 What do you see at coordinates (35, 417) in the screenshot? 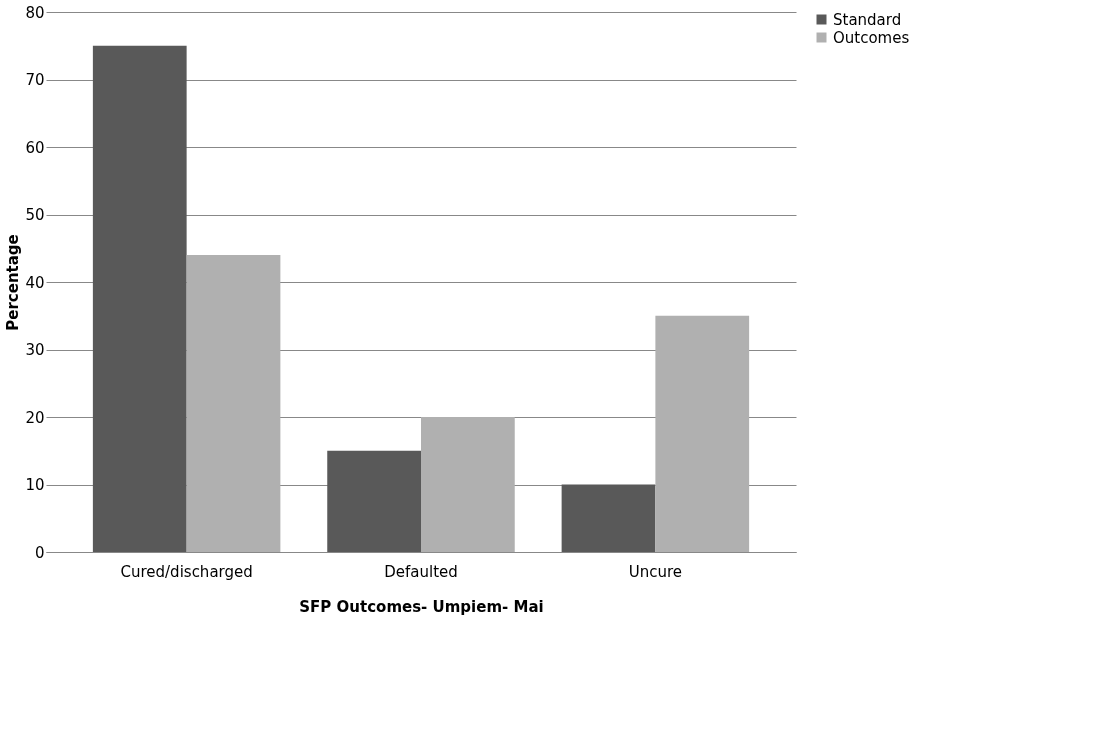
I see `y-tick-label: 20` at bounding box center [35, 417].